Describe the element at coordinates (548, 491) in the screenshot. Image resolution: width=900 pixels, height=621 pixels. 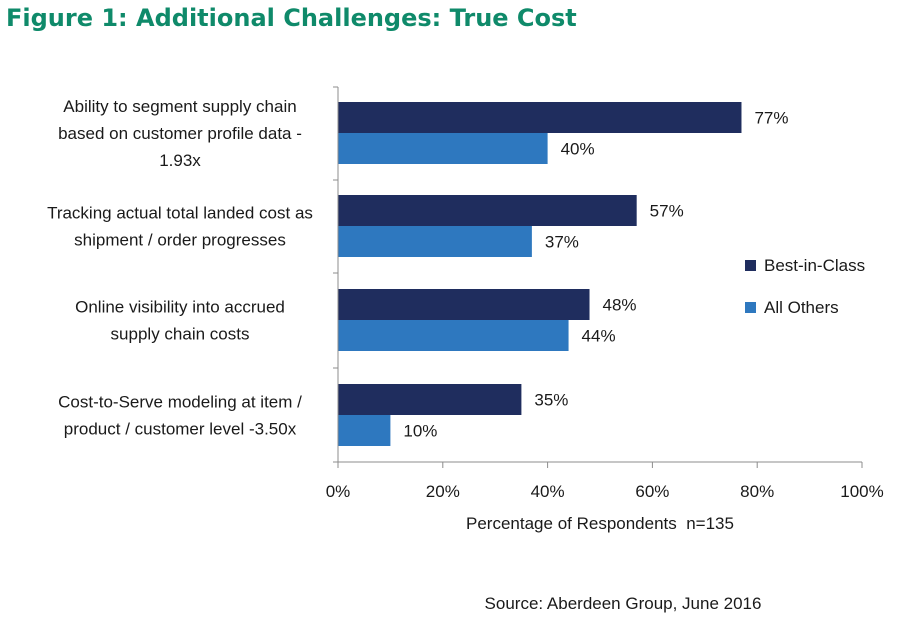
I see `x-tick-label: 40%` at that location.